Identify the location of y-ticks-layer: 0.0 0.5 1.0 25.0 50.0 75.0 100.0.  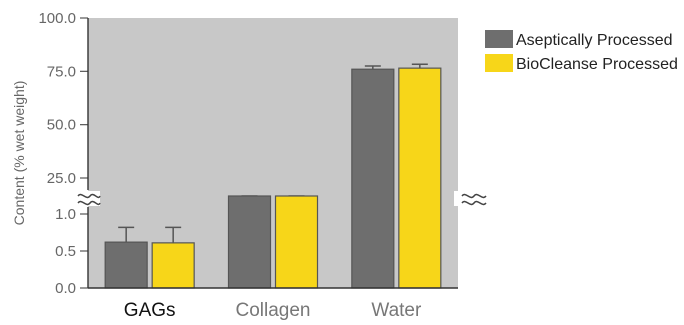
(63, 153).